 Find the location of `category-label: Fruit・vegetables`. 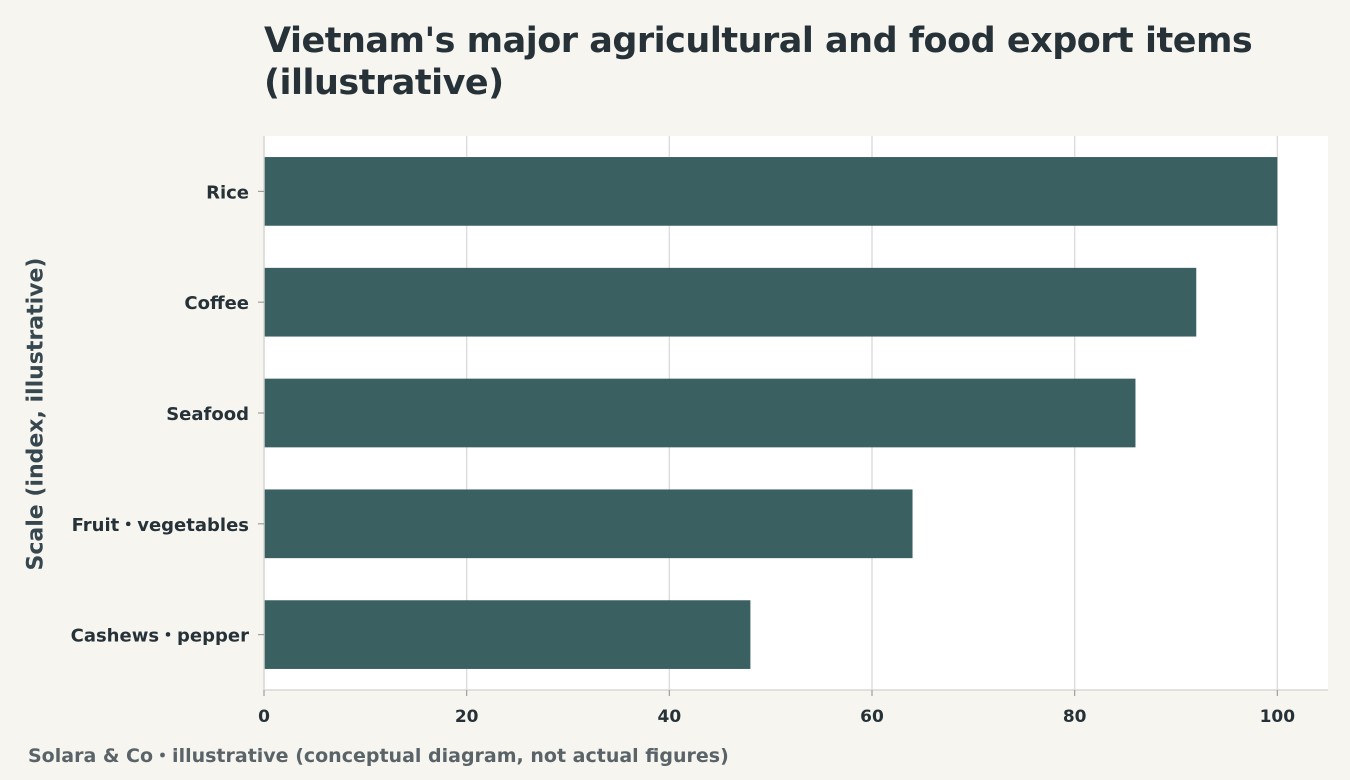

category-label: Fruit・vegetables is located at coordinates (160, 525).